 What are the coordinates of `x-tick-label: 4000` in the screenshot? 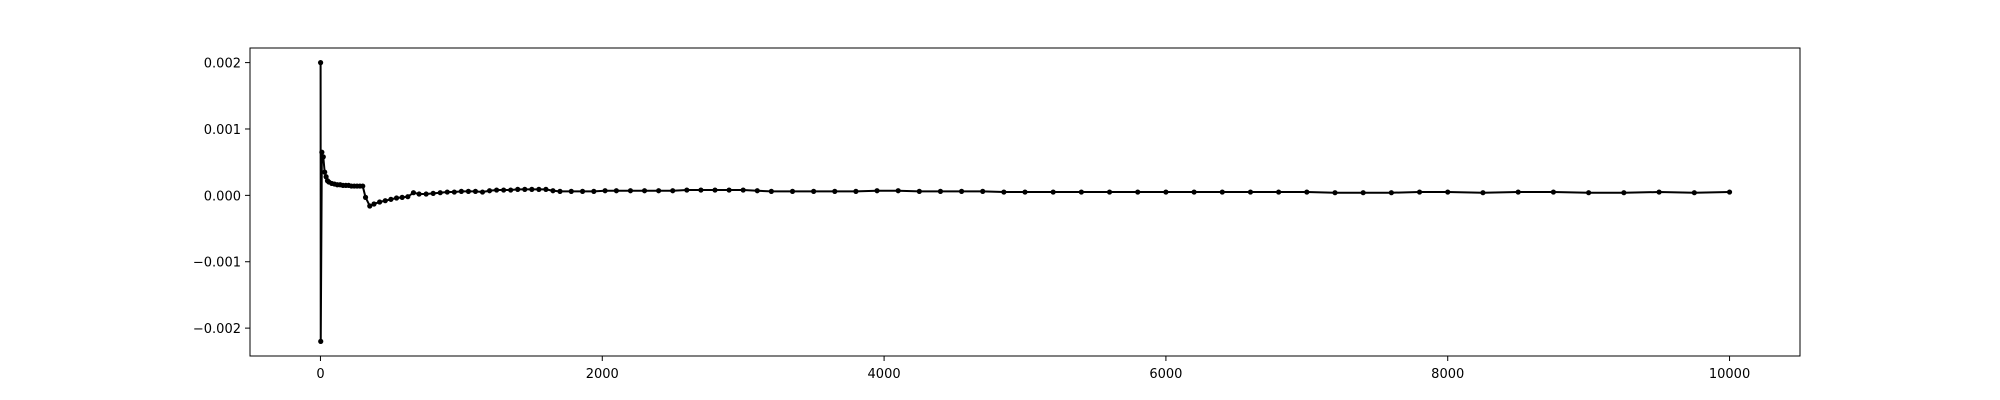 It's located at (884, 374).